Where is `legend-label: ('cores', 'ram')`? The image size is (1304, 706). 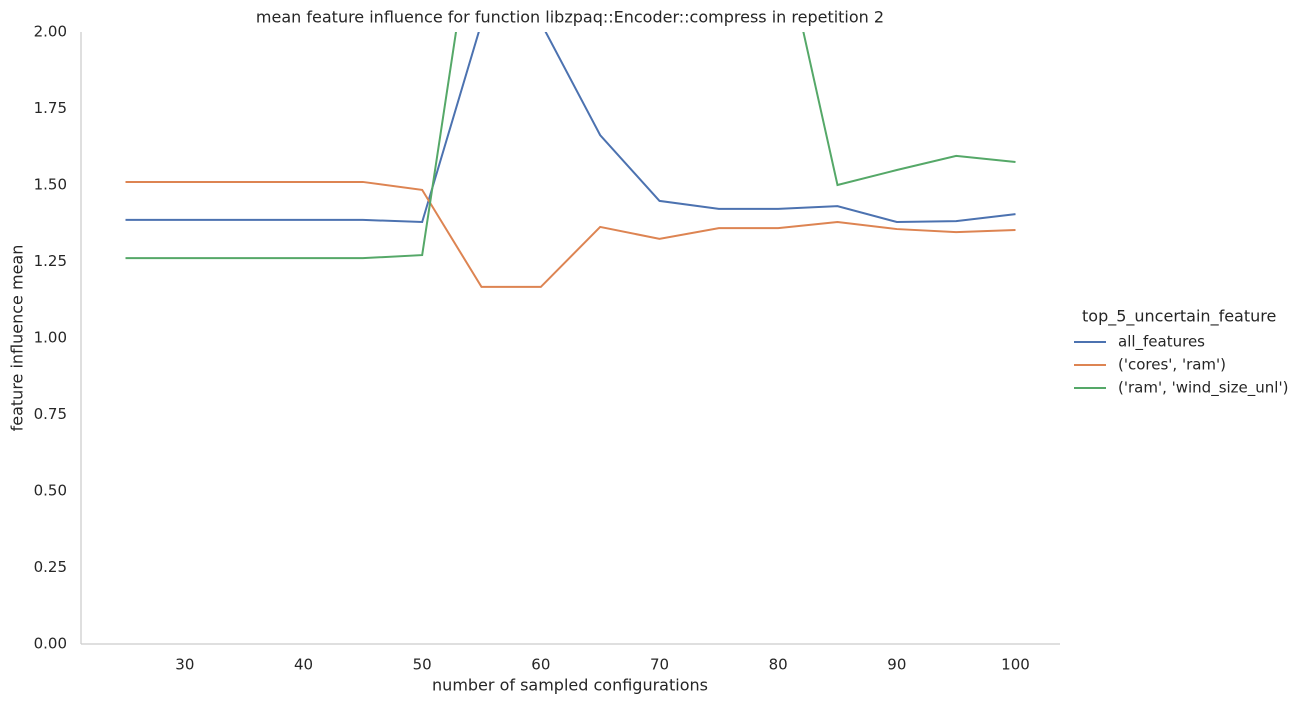
legend-label: ('cores', 'ram') is located at coordinates (1172, 365).